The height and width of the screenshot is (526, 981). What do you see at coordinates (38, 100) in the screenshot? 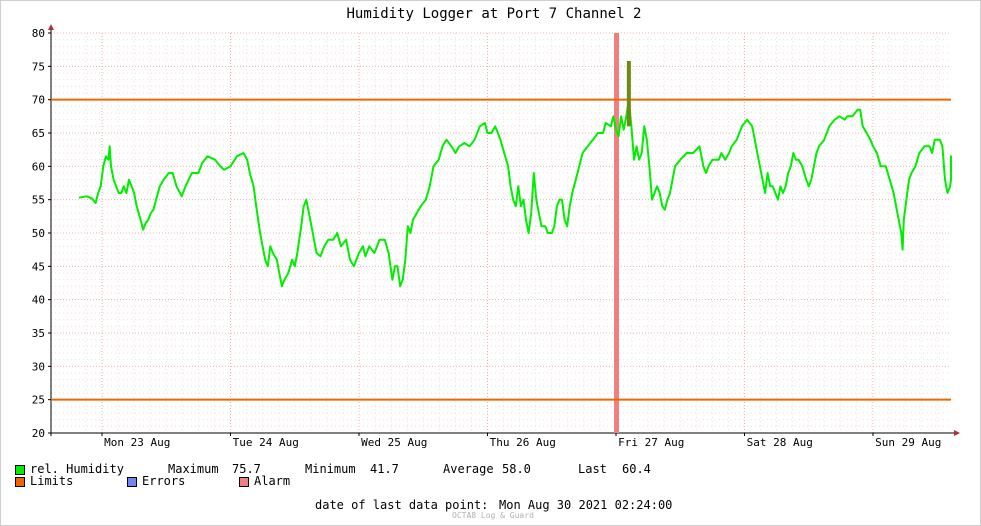
I see `y-tick-label: 70` at bounding box center [38, 100].